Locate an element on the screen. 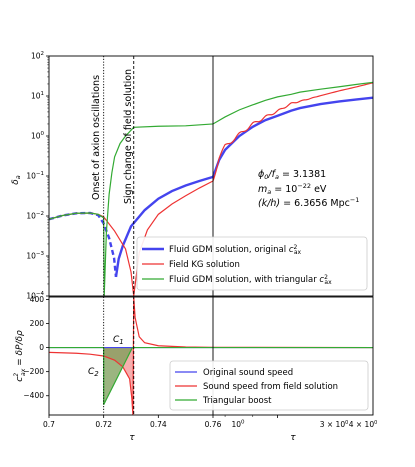  onset-label: Onset of axion oscillations is located at coordinates (96, 137).